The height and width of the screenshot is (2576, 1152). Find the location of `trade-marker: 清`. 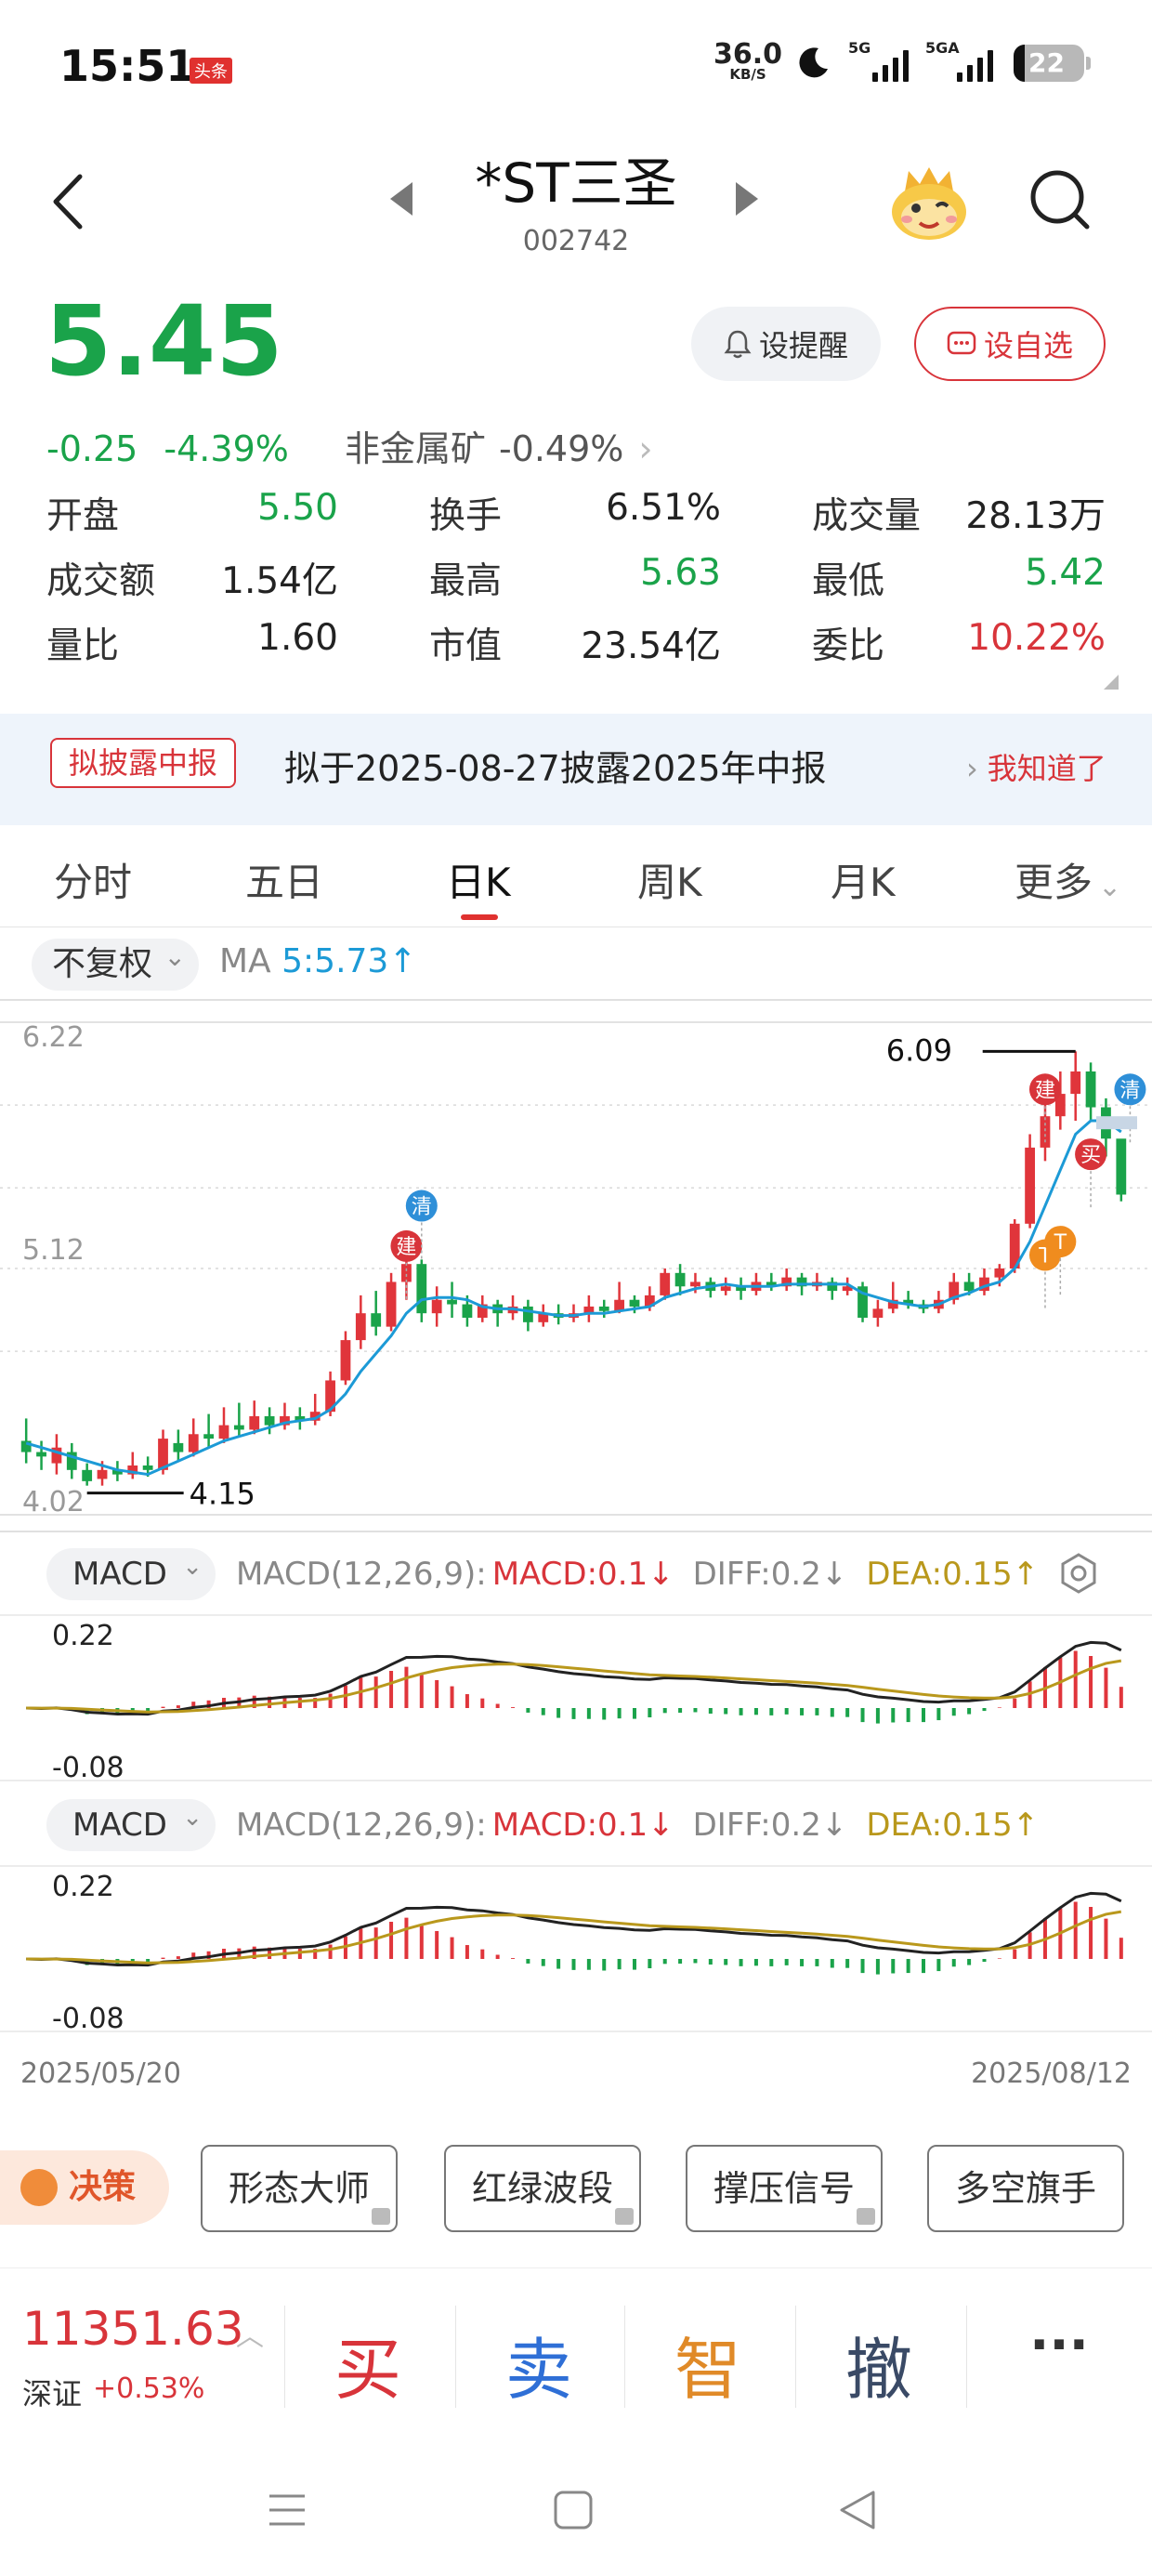

trade-marker: 清 is located at coordinates (1130, 1109).